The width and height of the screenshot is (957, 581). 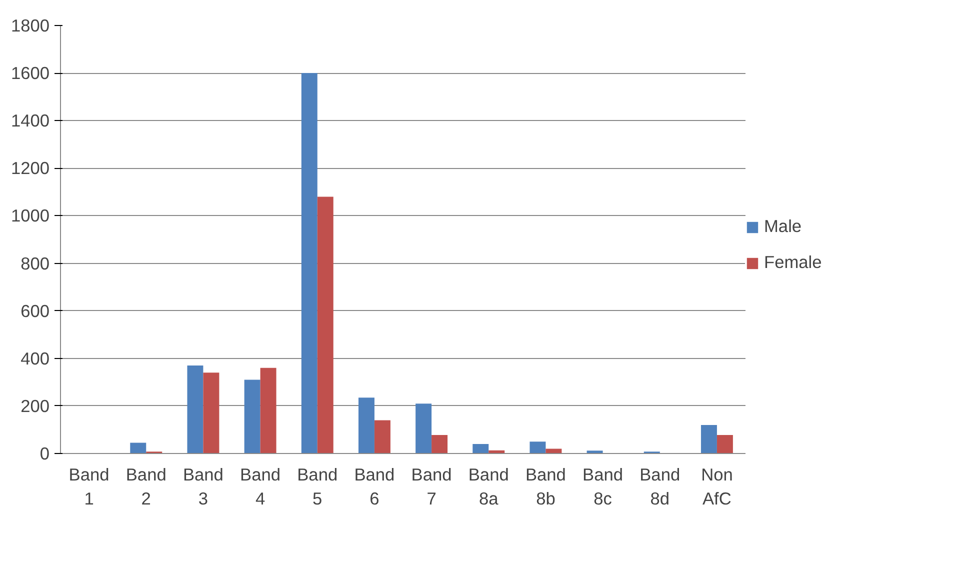 I want to click on y-tick-label: 600, so click(x=35, y=310).